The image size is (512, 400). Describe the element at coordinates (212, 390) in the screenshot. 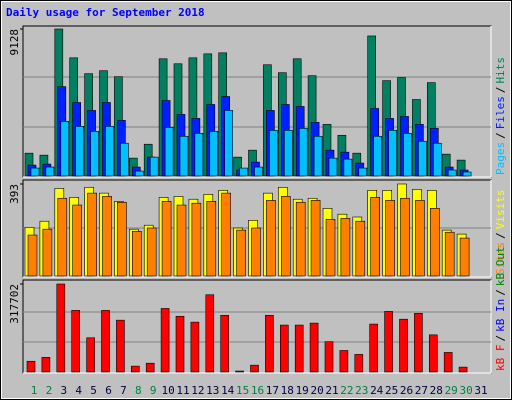

I see `x-tick-label: 13` at that location.